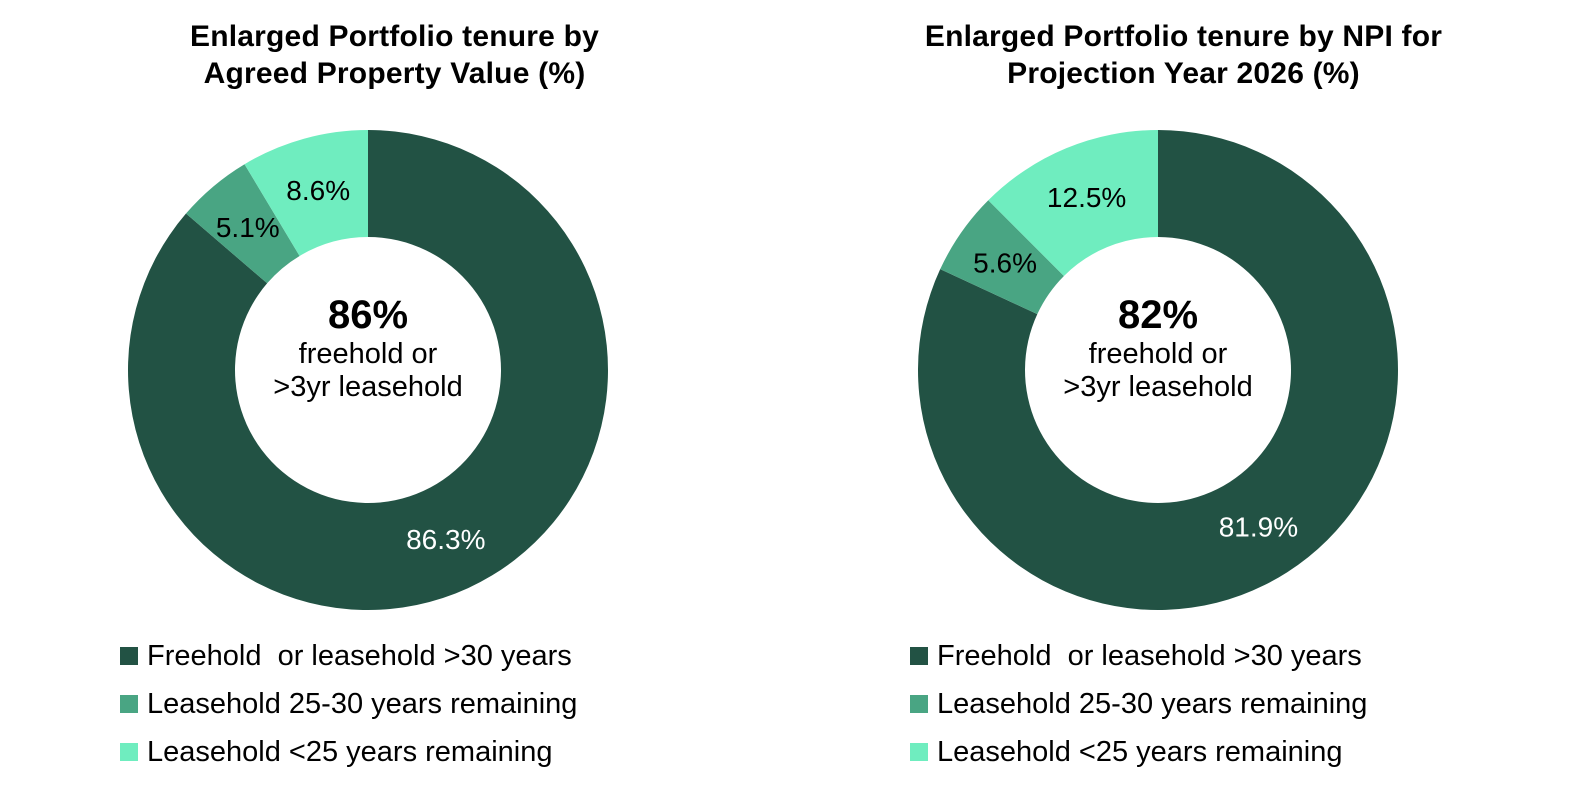 The image size is (1578, 796). Describe the element at coordinates (318, 190) in the screenshot. I see `slice-value-label: 8.6%` at that location.